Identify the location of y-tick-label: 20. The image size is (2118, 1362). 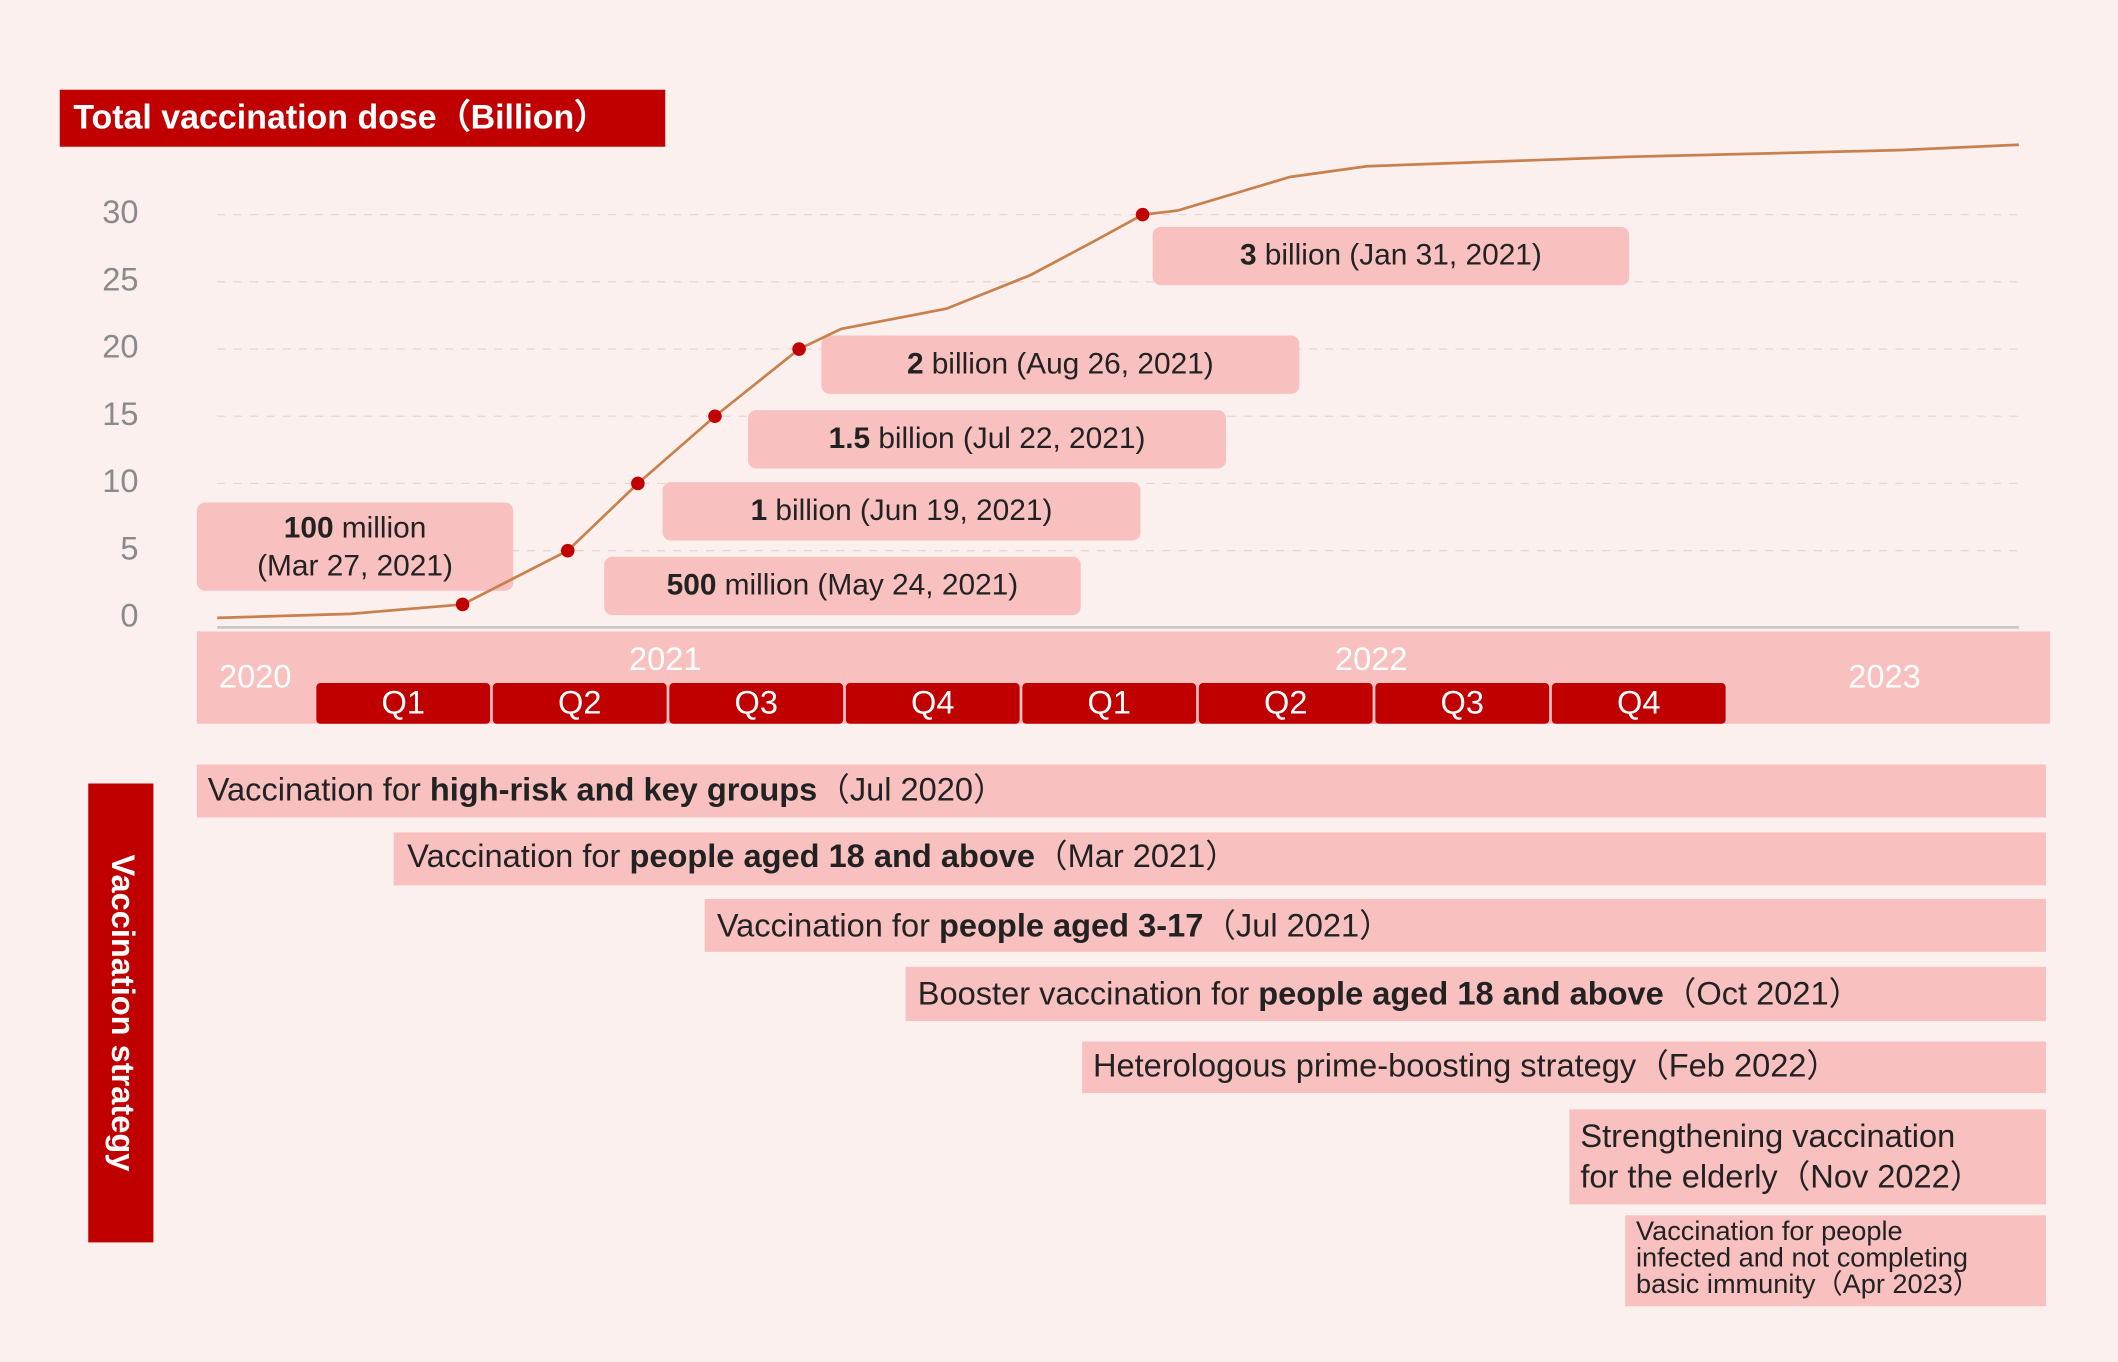
(120, 347).